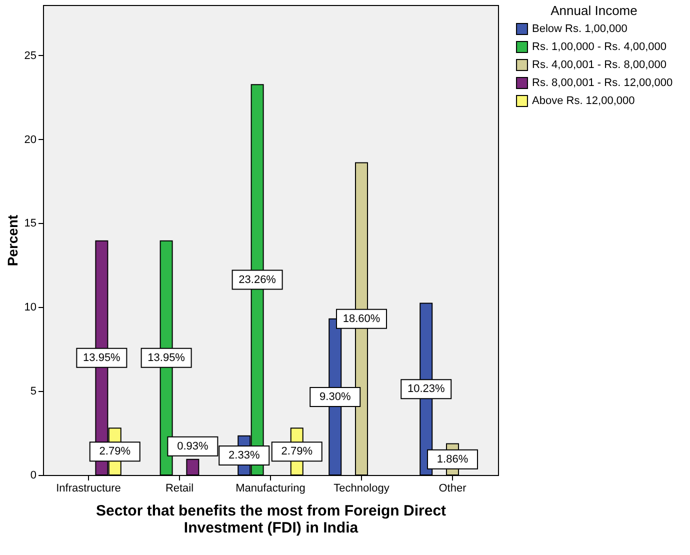 The height and width of the screenshot is (555, 690). I want to click on y-tick-label: 10, so click(30, 308).